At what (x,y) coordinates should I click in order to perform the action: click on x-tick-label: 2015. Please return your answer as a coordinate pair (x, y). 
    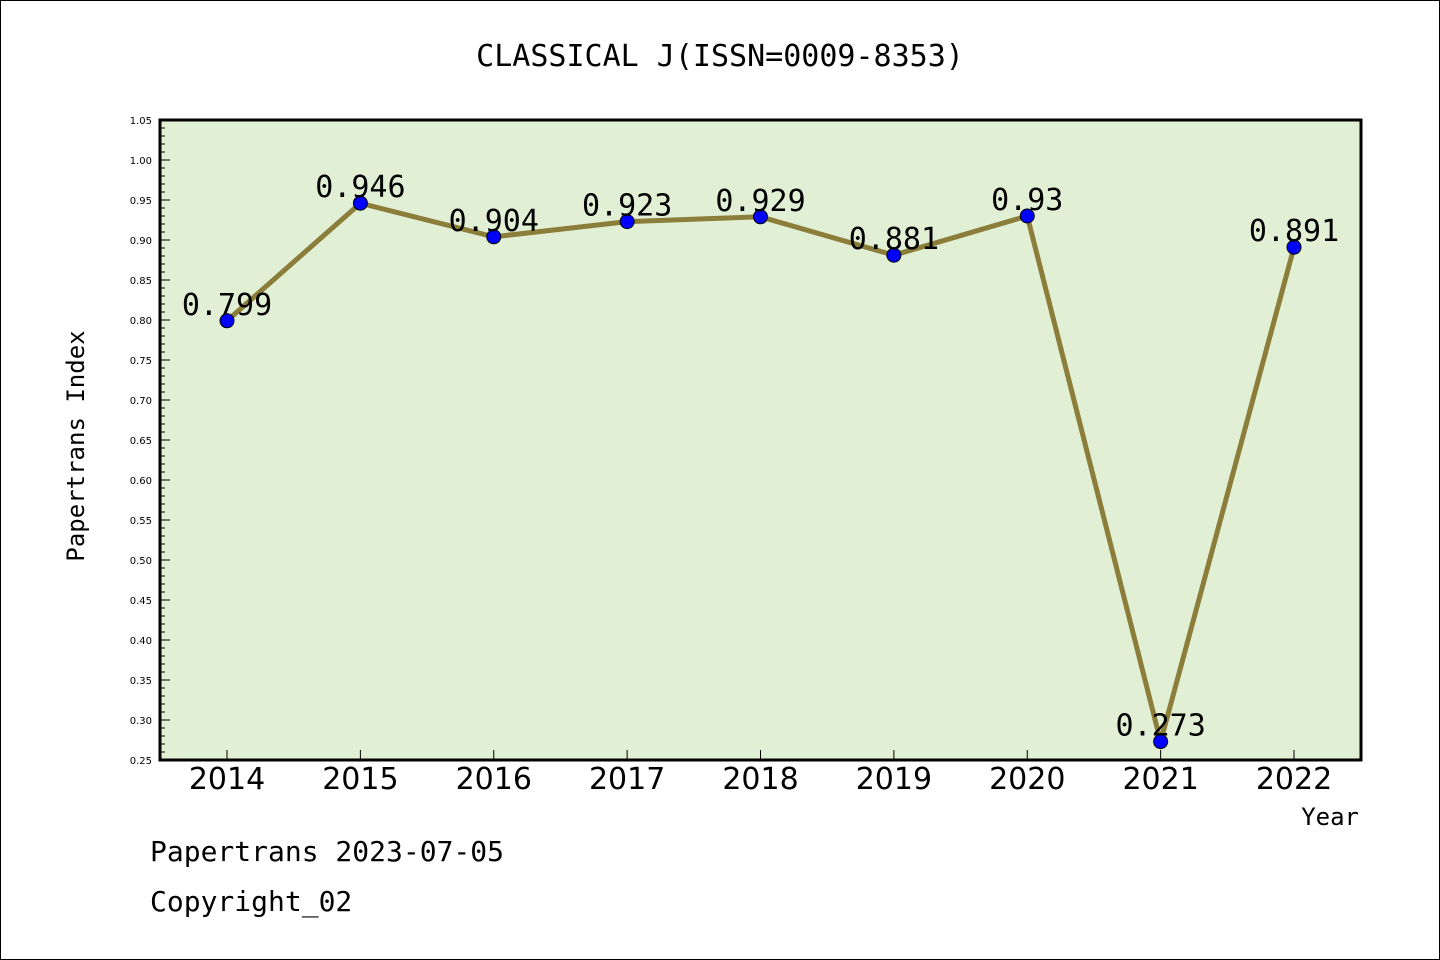
    Looking at the image, I should click on (360, 779).